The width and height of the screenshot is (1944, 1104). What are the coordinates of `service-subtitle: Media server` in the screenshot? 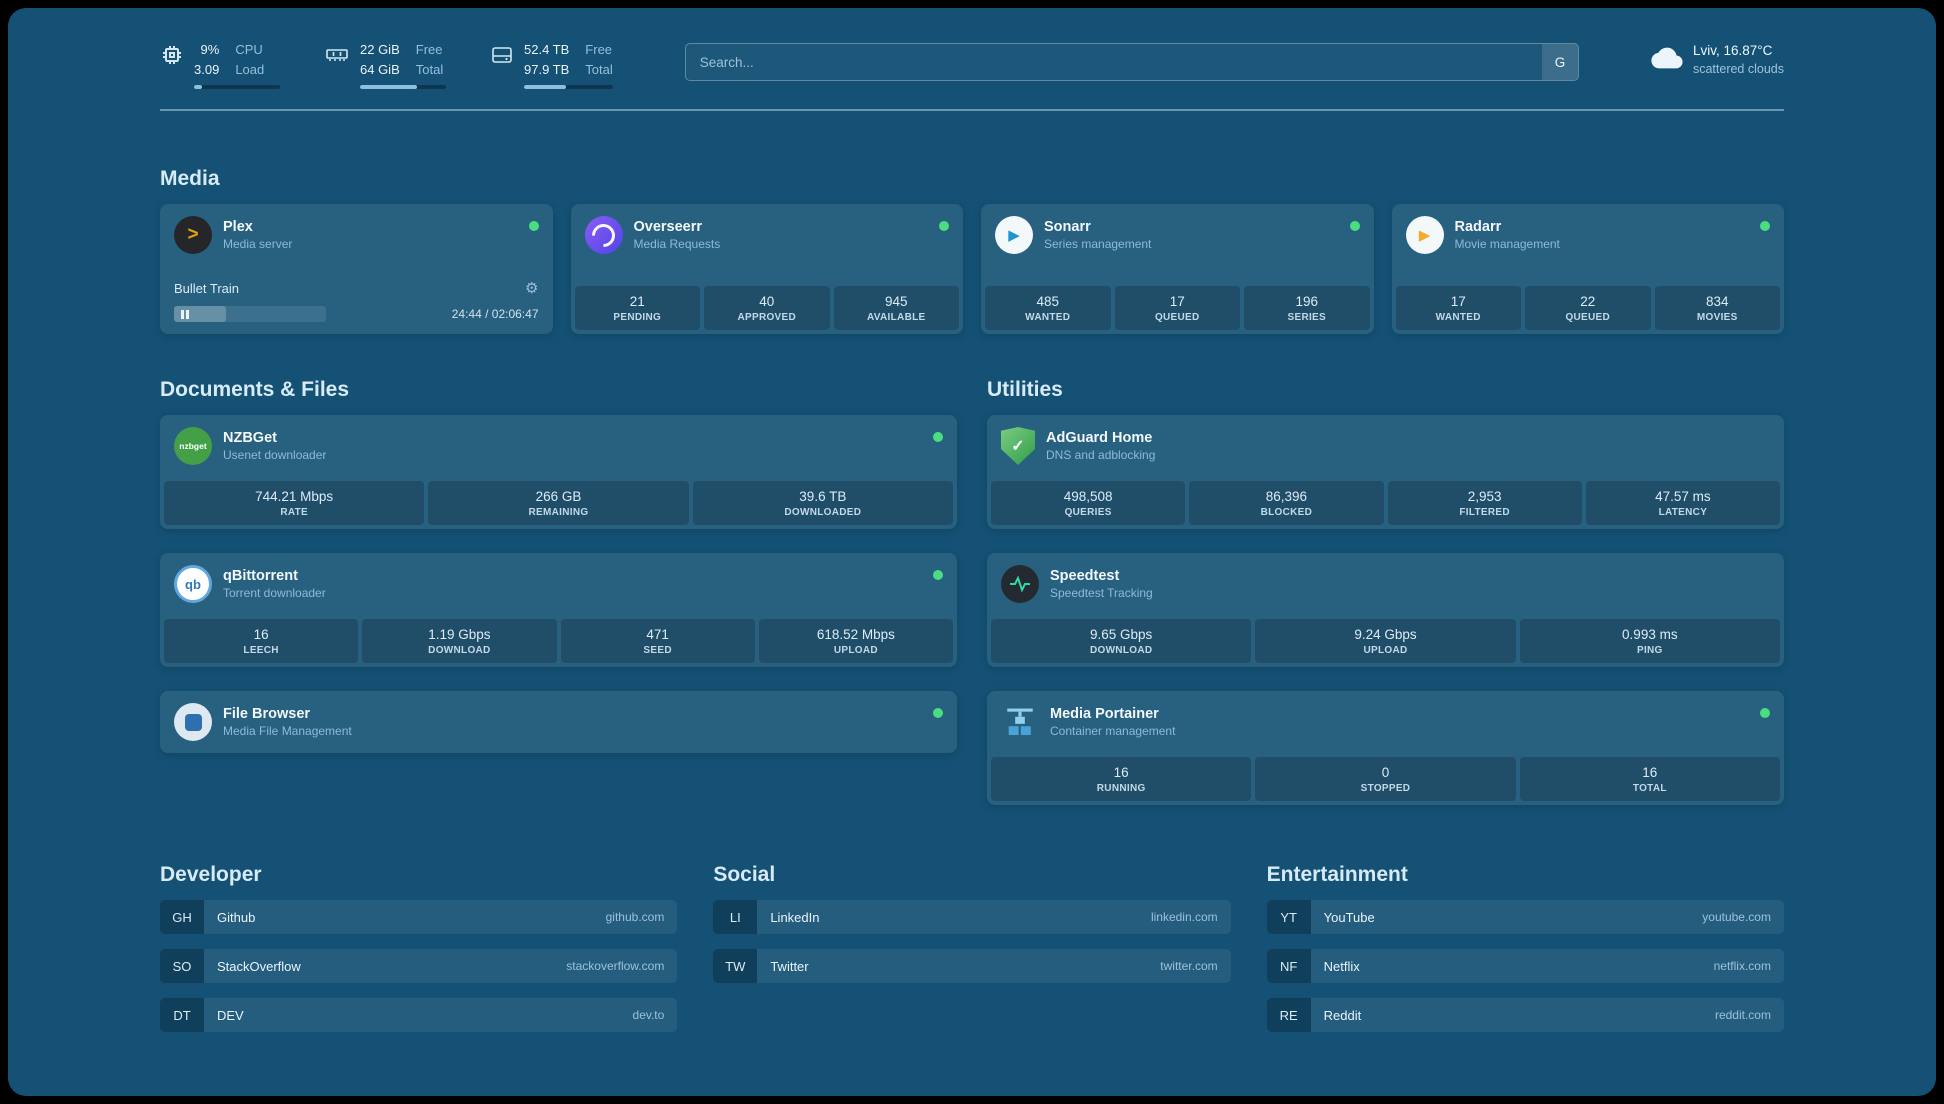 It's located at (258, 243).